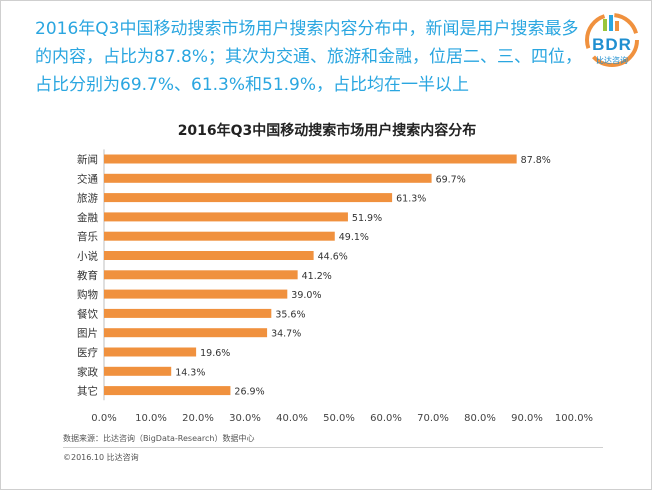 This screenshot has height=490, width=652. Describe the element at coordinates (87, 178) in the screenshot. I see `category-label: 交通` at that location.